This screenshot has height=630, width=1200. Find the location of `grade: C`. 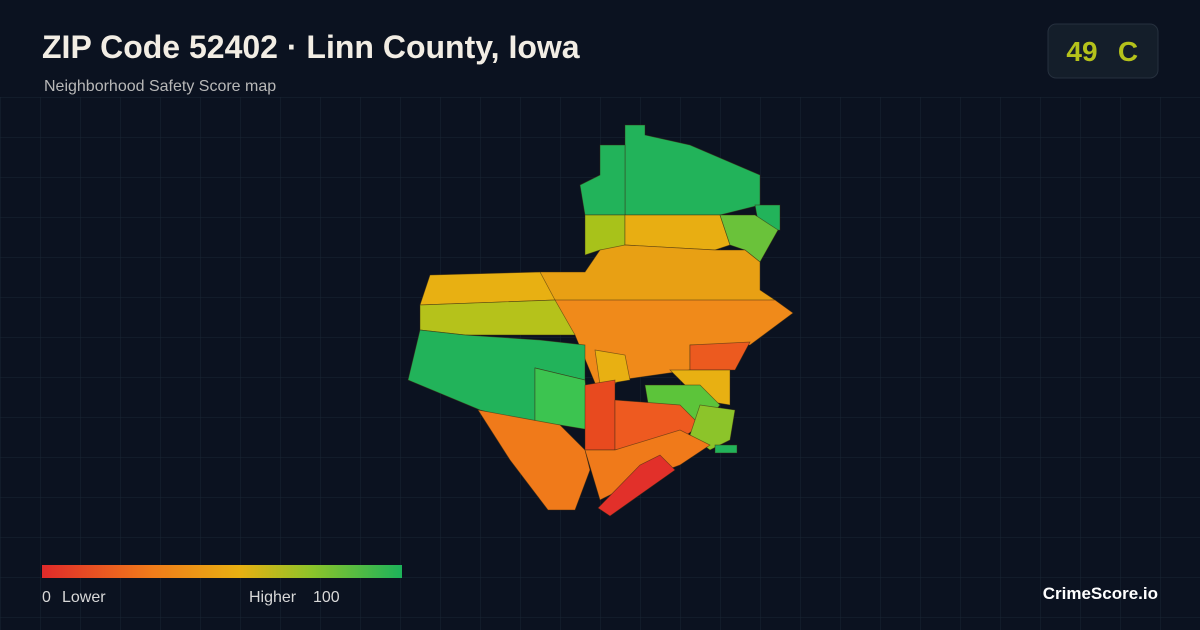

grade: C is located at coordinates (1128, 51).